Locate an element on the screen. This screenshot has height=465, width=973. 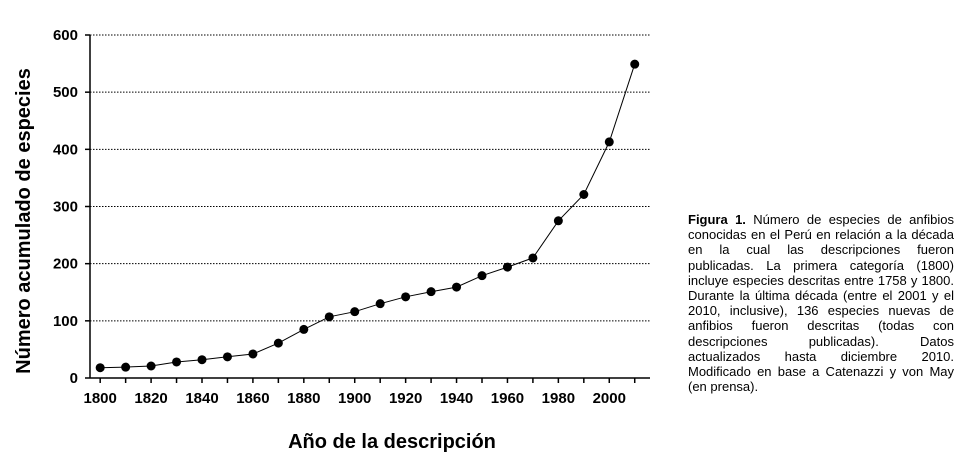
x-axis-title: Año de la descripción is located at coordinates (392, 442).